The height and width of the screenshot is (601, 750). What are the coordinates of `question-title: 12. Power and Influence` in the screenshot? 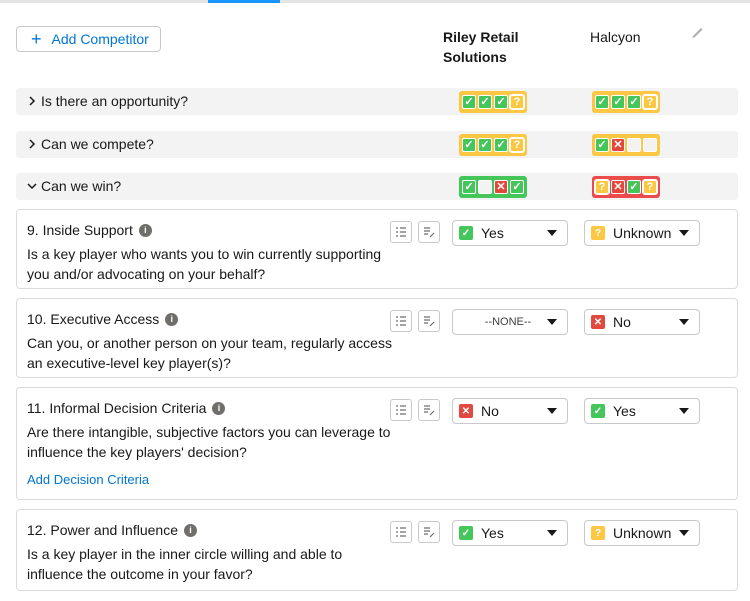 It's located at (102, 530).